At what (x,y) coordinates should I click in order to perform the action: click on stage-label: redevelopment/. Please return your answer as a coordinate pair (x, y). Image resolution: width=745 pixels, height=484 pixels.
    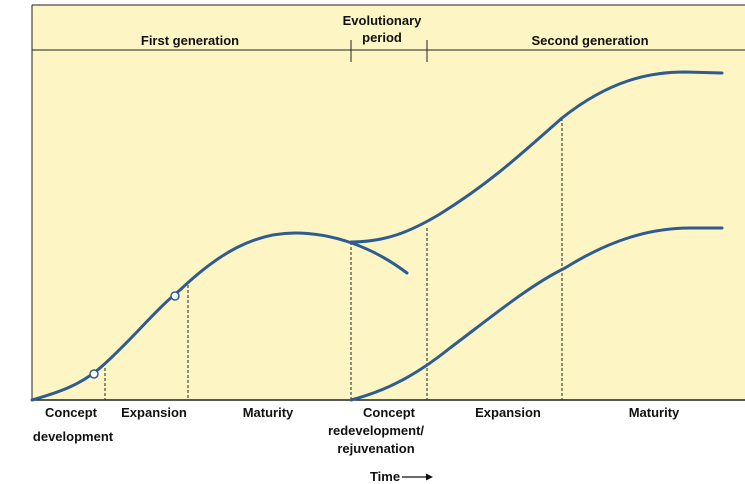
    Looking at the image, I should click on (376, 430).